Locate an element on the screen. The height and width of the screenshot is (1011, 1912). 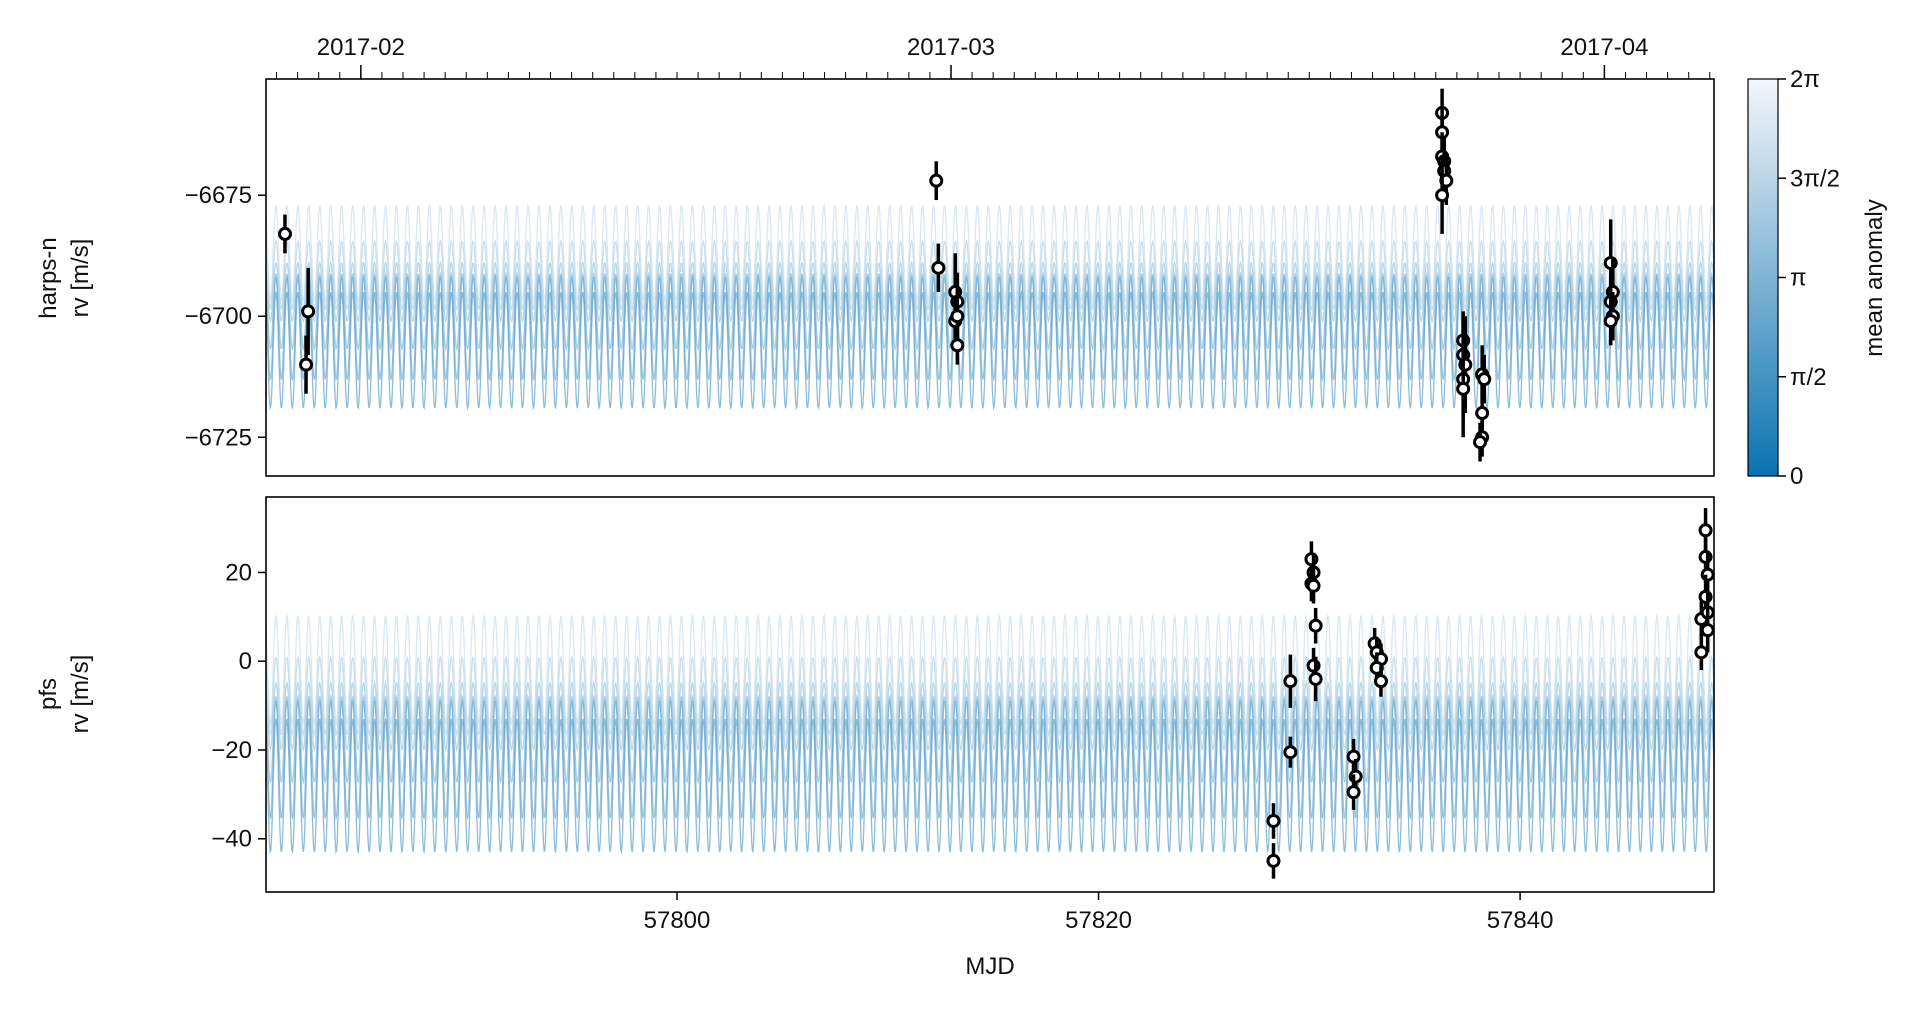
y-tick-label: −6700 is located at coordinates (218, 316).